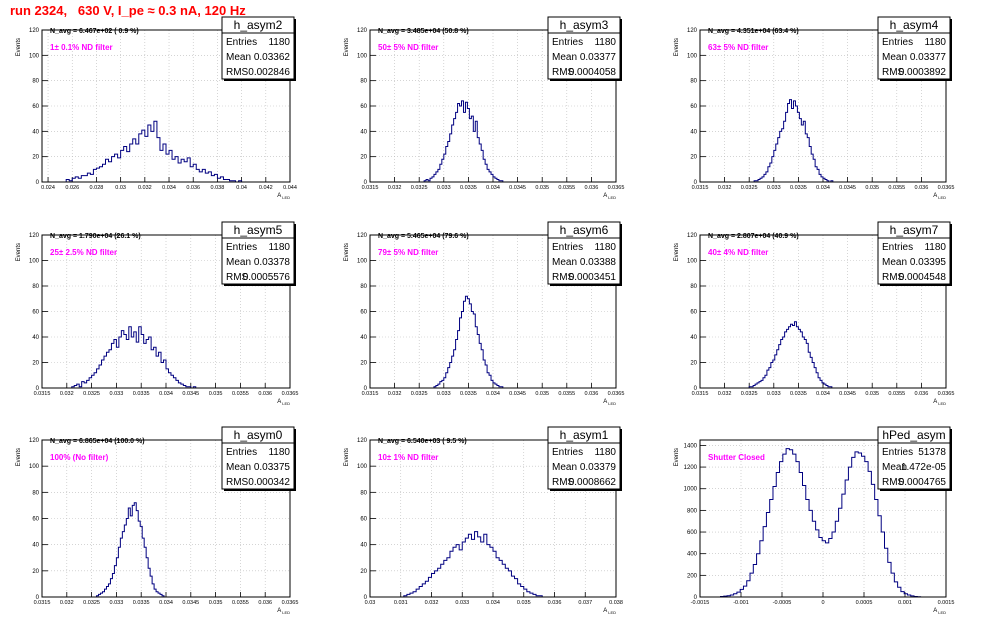 Image resolution: width=996 pixels, height=622 pixels. I want to click on stats-box-title: hPed_asym, so click(913, 435).